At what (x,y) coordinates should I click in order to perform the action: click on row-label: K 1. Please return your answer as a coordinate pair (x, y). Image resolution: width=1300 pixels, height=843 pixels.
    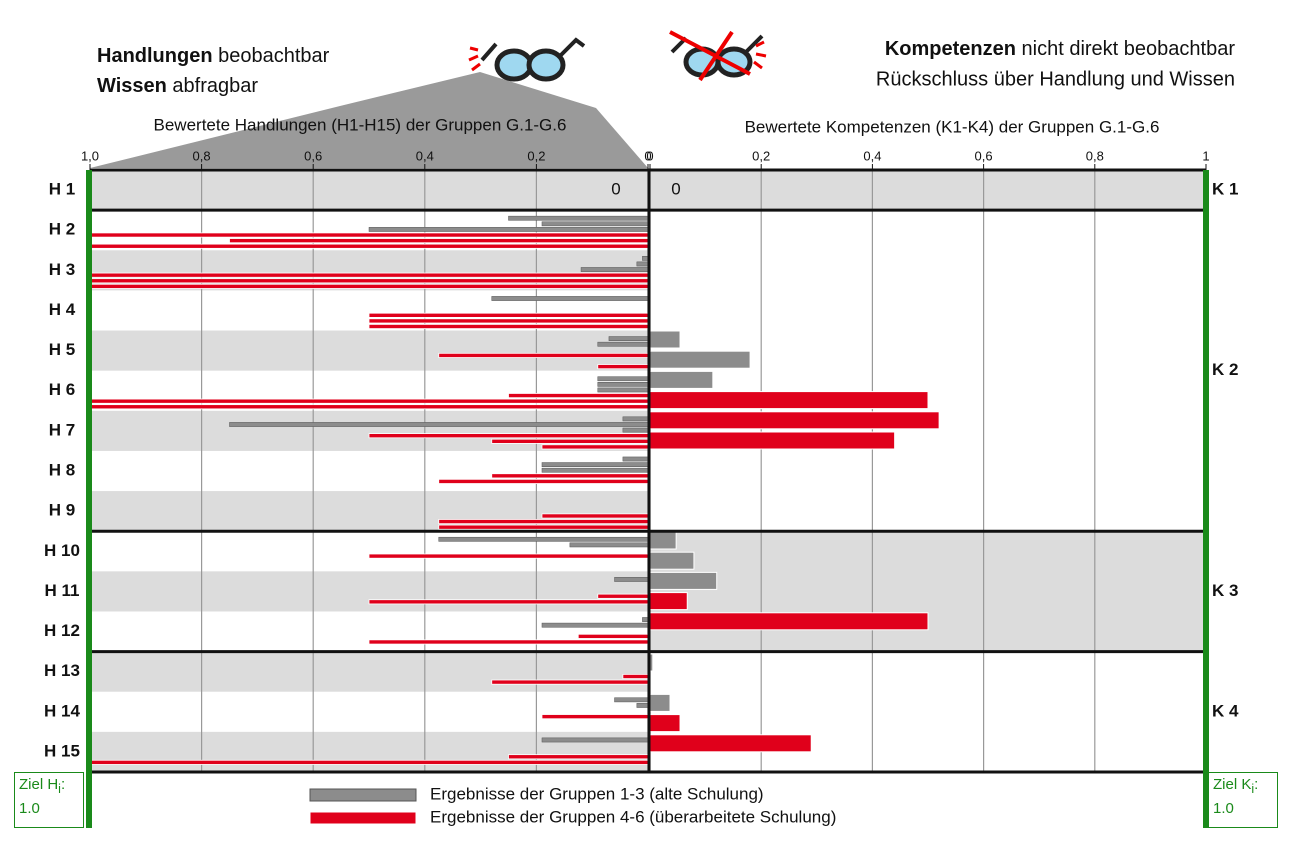
    Looking at the image, I should click on (1225, 189).